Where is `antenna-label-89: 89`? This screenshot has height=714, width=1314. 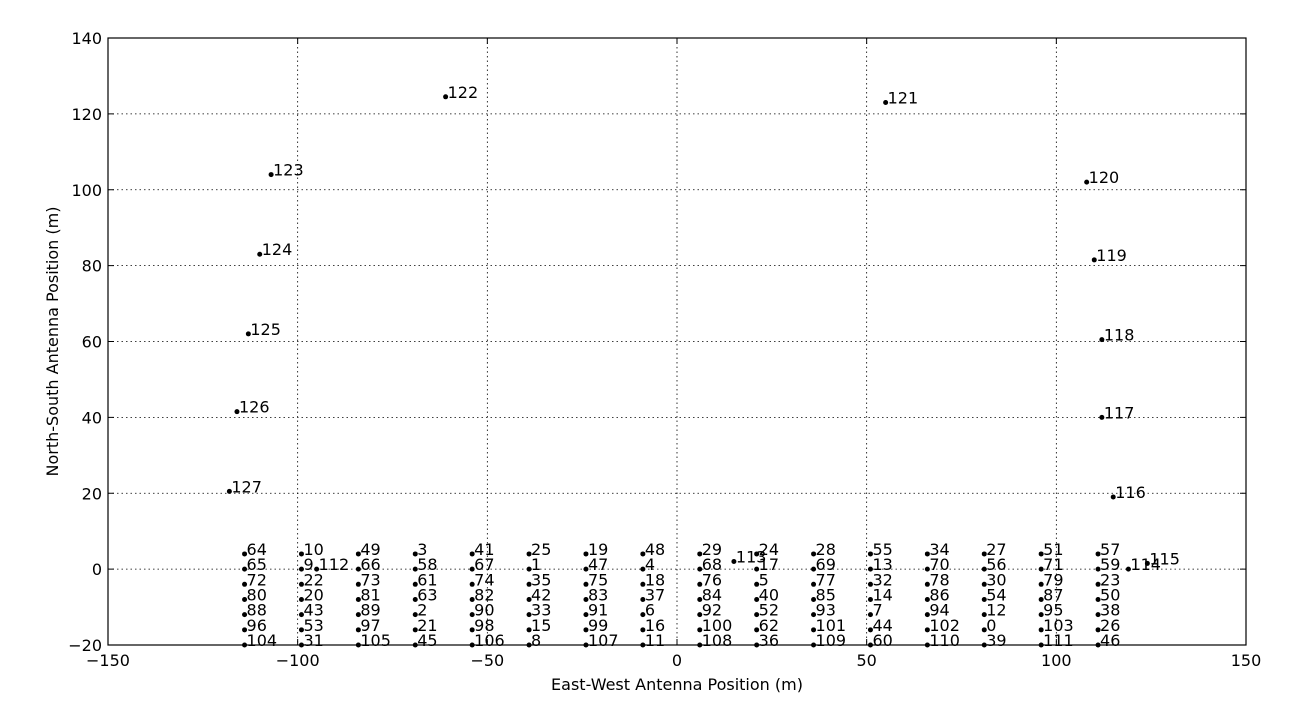 antenna-label-89: 89 is located at coordinates (370, 610).